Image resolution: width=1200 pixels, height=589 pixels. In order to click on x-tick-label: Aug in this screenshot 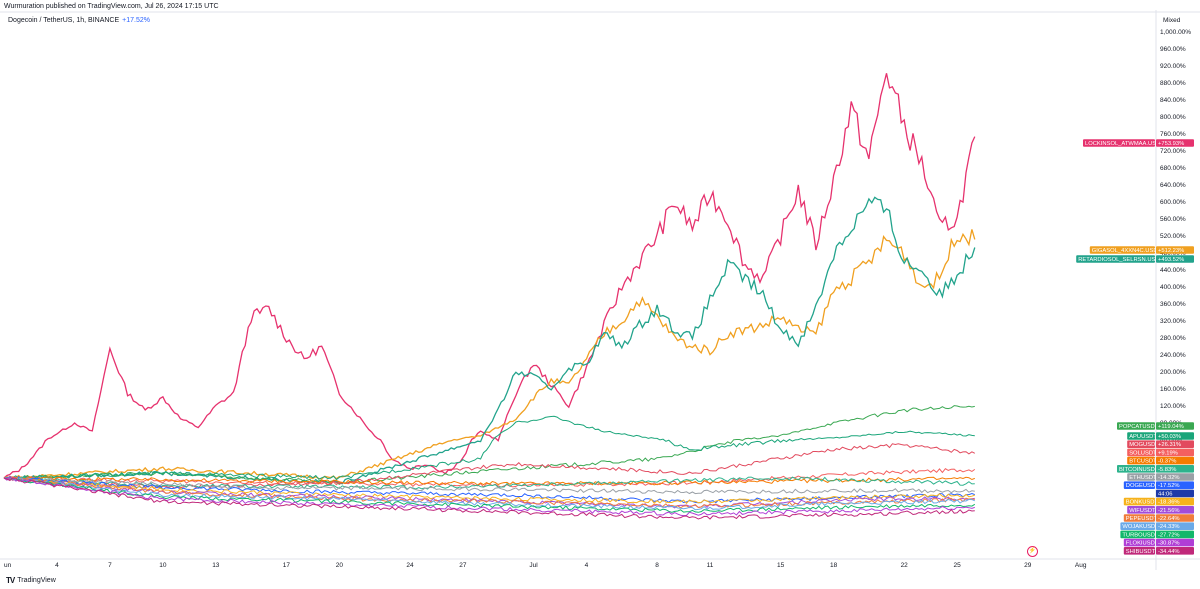, I will do `click(1081, 565)`.